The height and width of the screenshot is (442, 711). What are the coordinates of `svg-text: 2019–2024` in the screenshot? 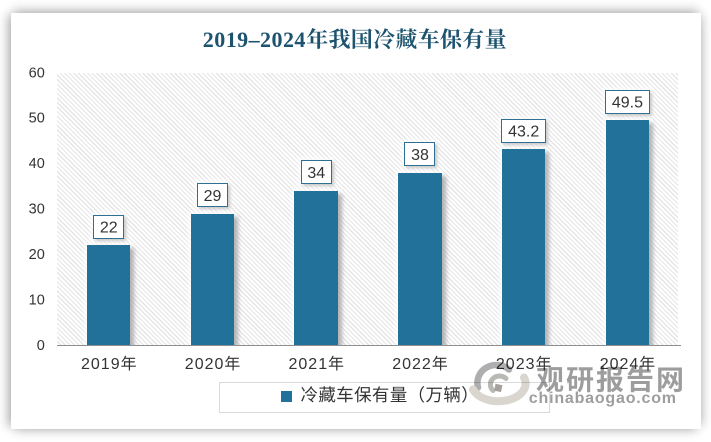 It's located at (254, 39).